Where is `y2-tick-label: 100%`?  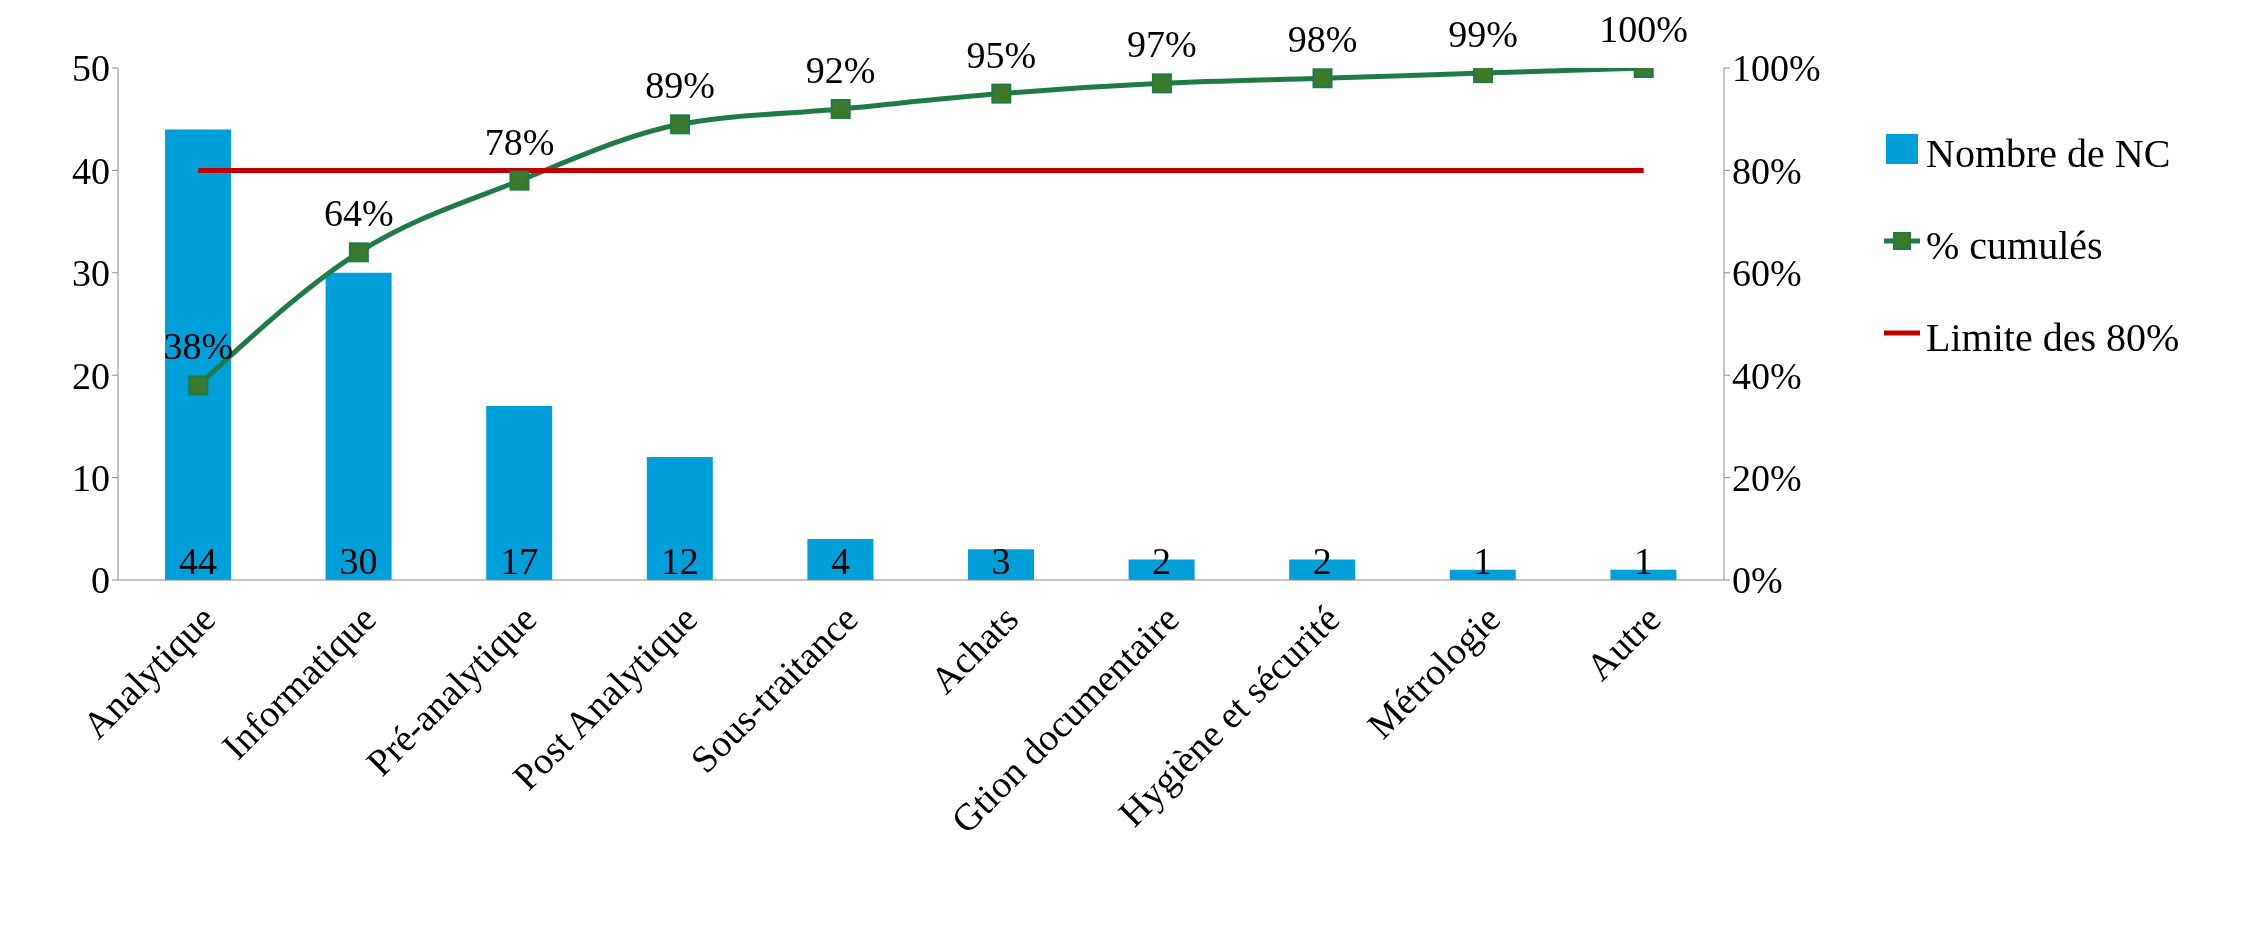
y2-tick-label: 100% is located at coordinates (1776, 68).